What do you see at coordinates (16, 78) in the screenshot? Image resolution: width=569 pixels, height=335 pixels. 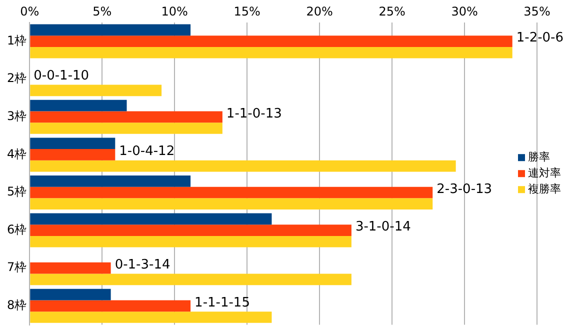 I see `y-tick-label: 2枠` at bounding box center [16, 78].